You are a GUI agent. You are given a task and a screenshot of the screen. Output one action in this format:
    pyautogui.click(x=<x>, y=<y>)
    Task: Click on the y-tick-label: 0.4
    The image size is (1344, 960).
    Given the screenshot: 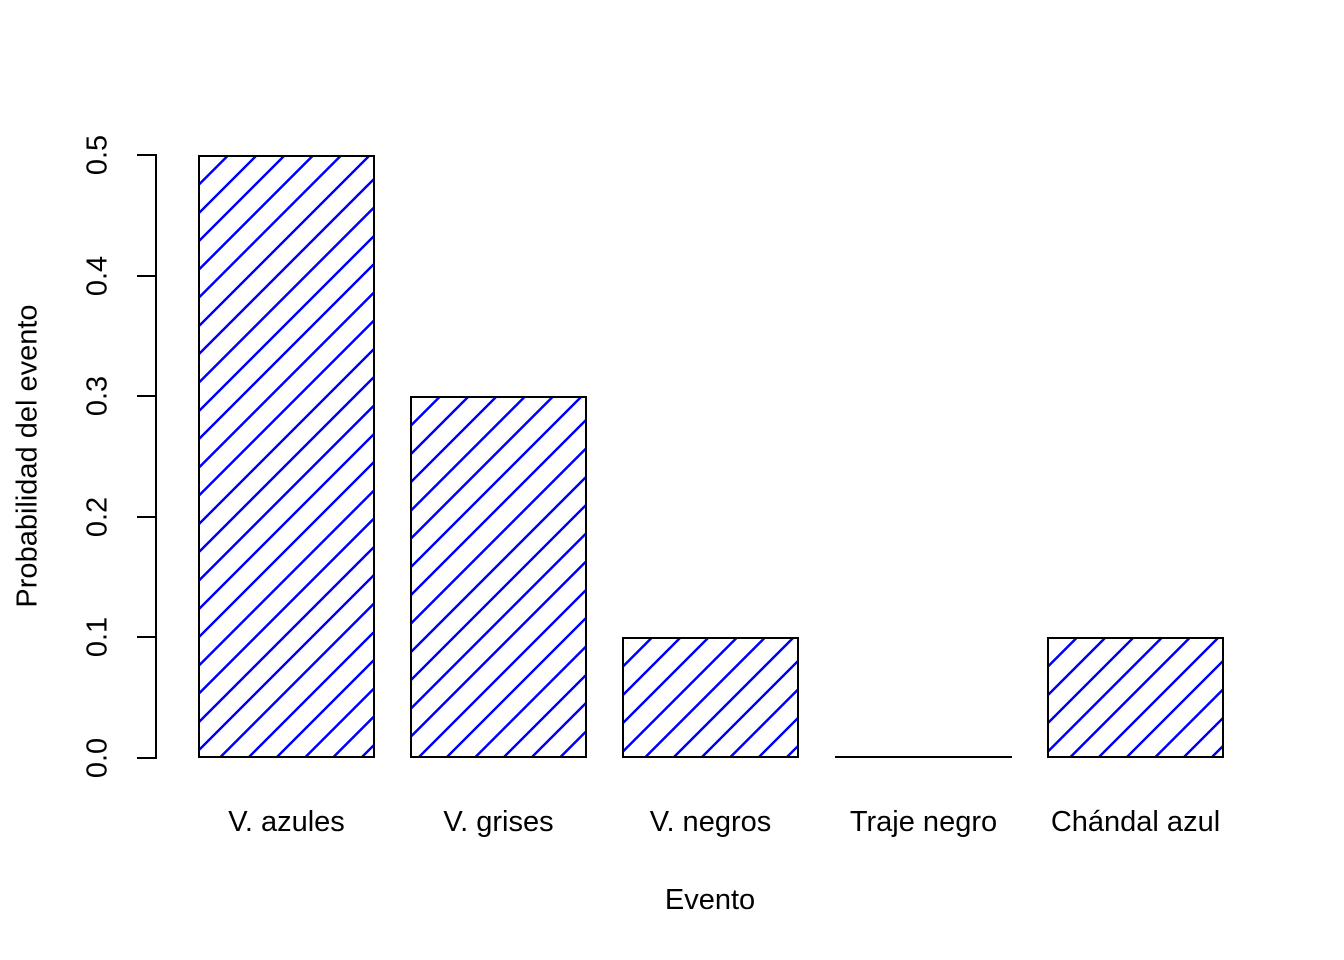 What is the action you would take?
    pyautogui.click(x=97, y=275)
    